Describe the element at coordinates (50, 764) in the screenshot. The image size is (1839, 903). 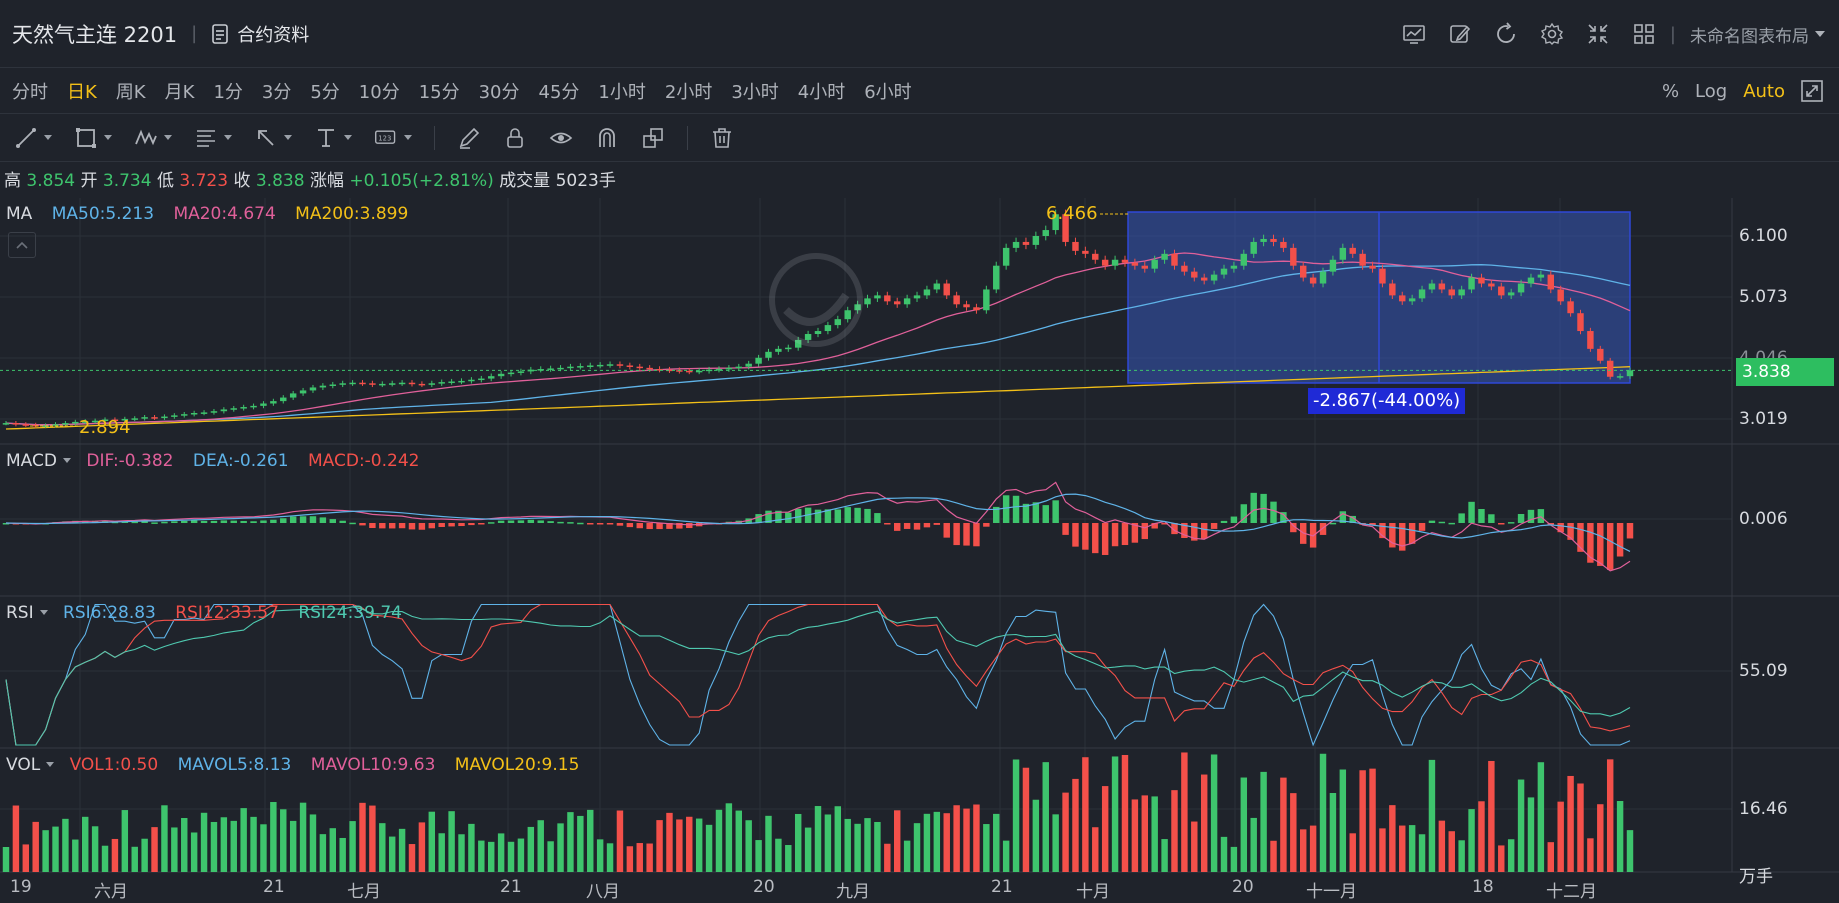
I see `vol-dropdown-icon` at that location.